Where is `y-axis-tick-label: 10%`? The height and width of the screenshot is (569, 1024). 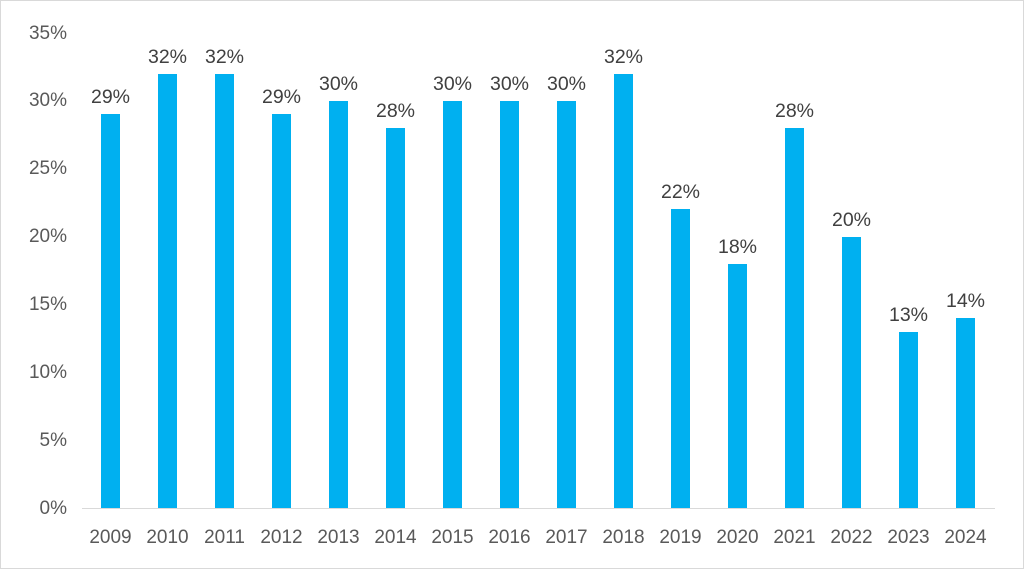 y-axis-tick-label: 10% is located at coordinates (47, 372).